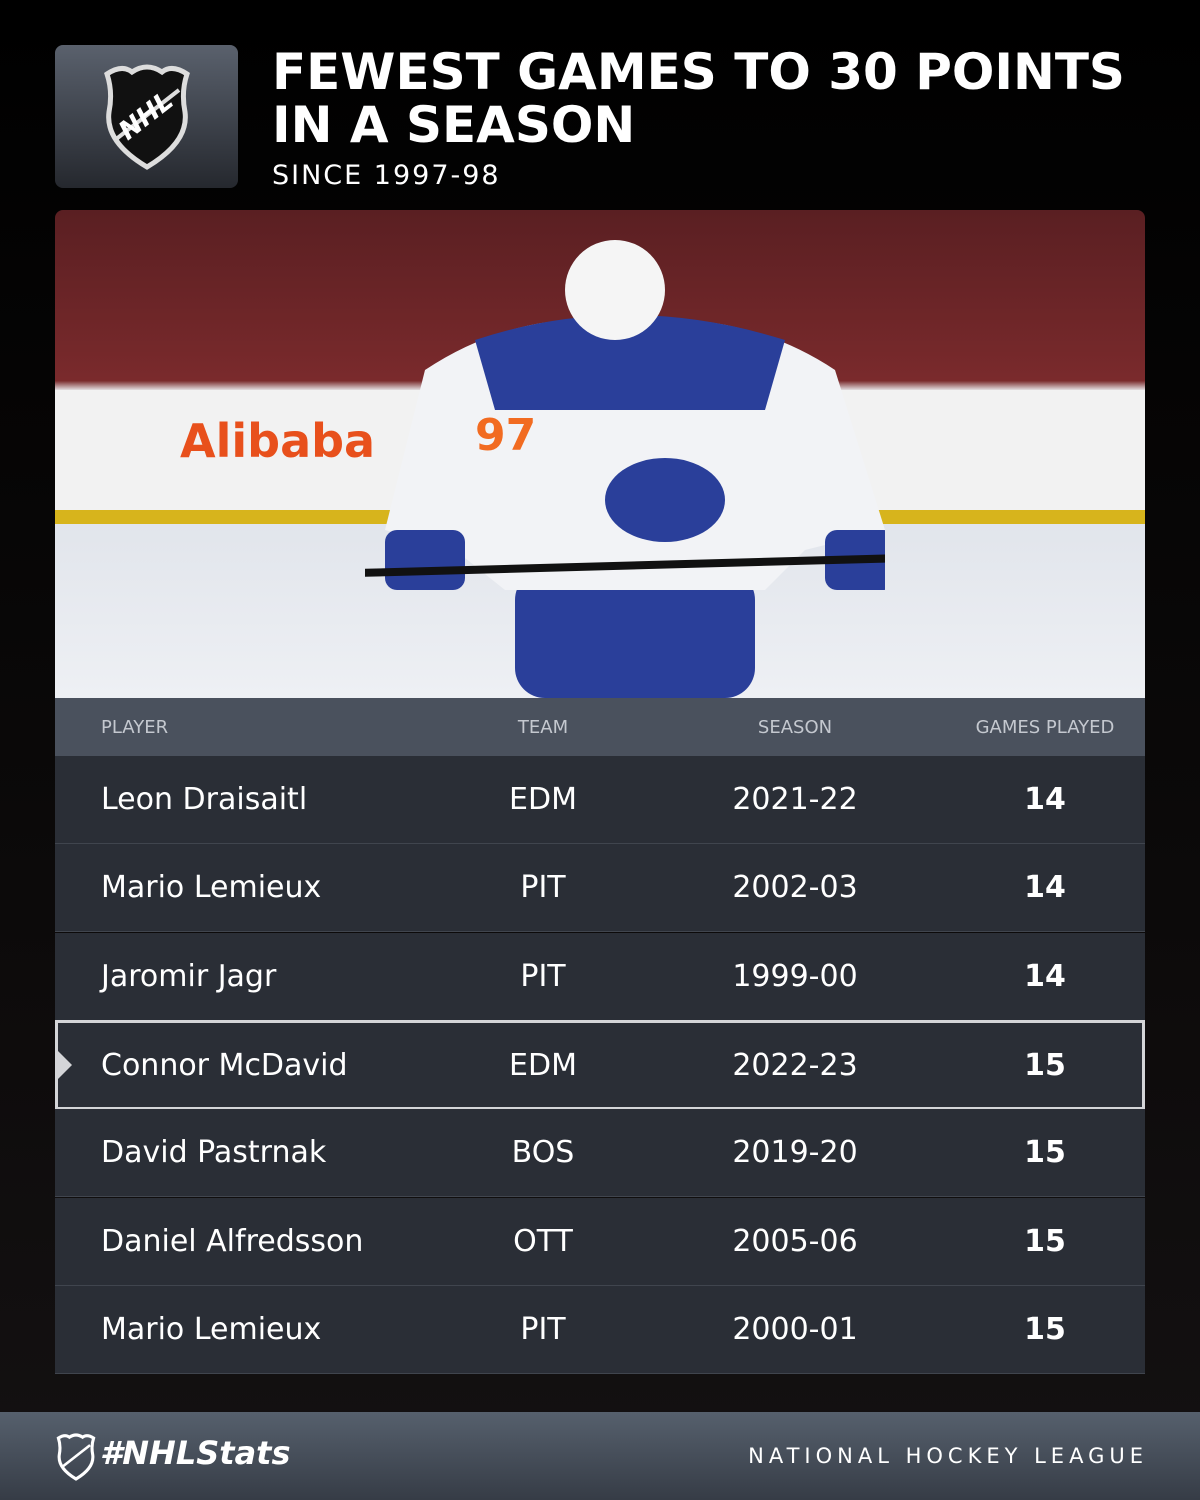 The image size is (1200, 1500). Describe the element at coordinates (795, 1329) in the screenshot. I see `cell-season: 2000-01` at that location.